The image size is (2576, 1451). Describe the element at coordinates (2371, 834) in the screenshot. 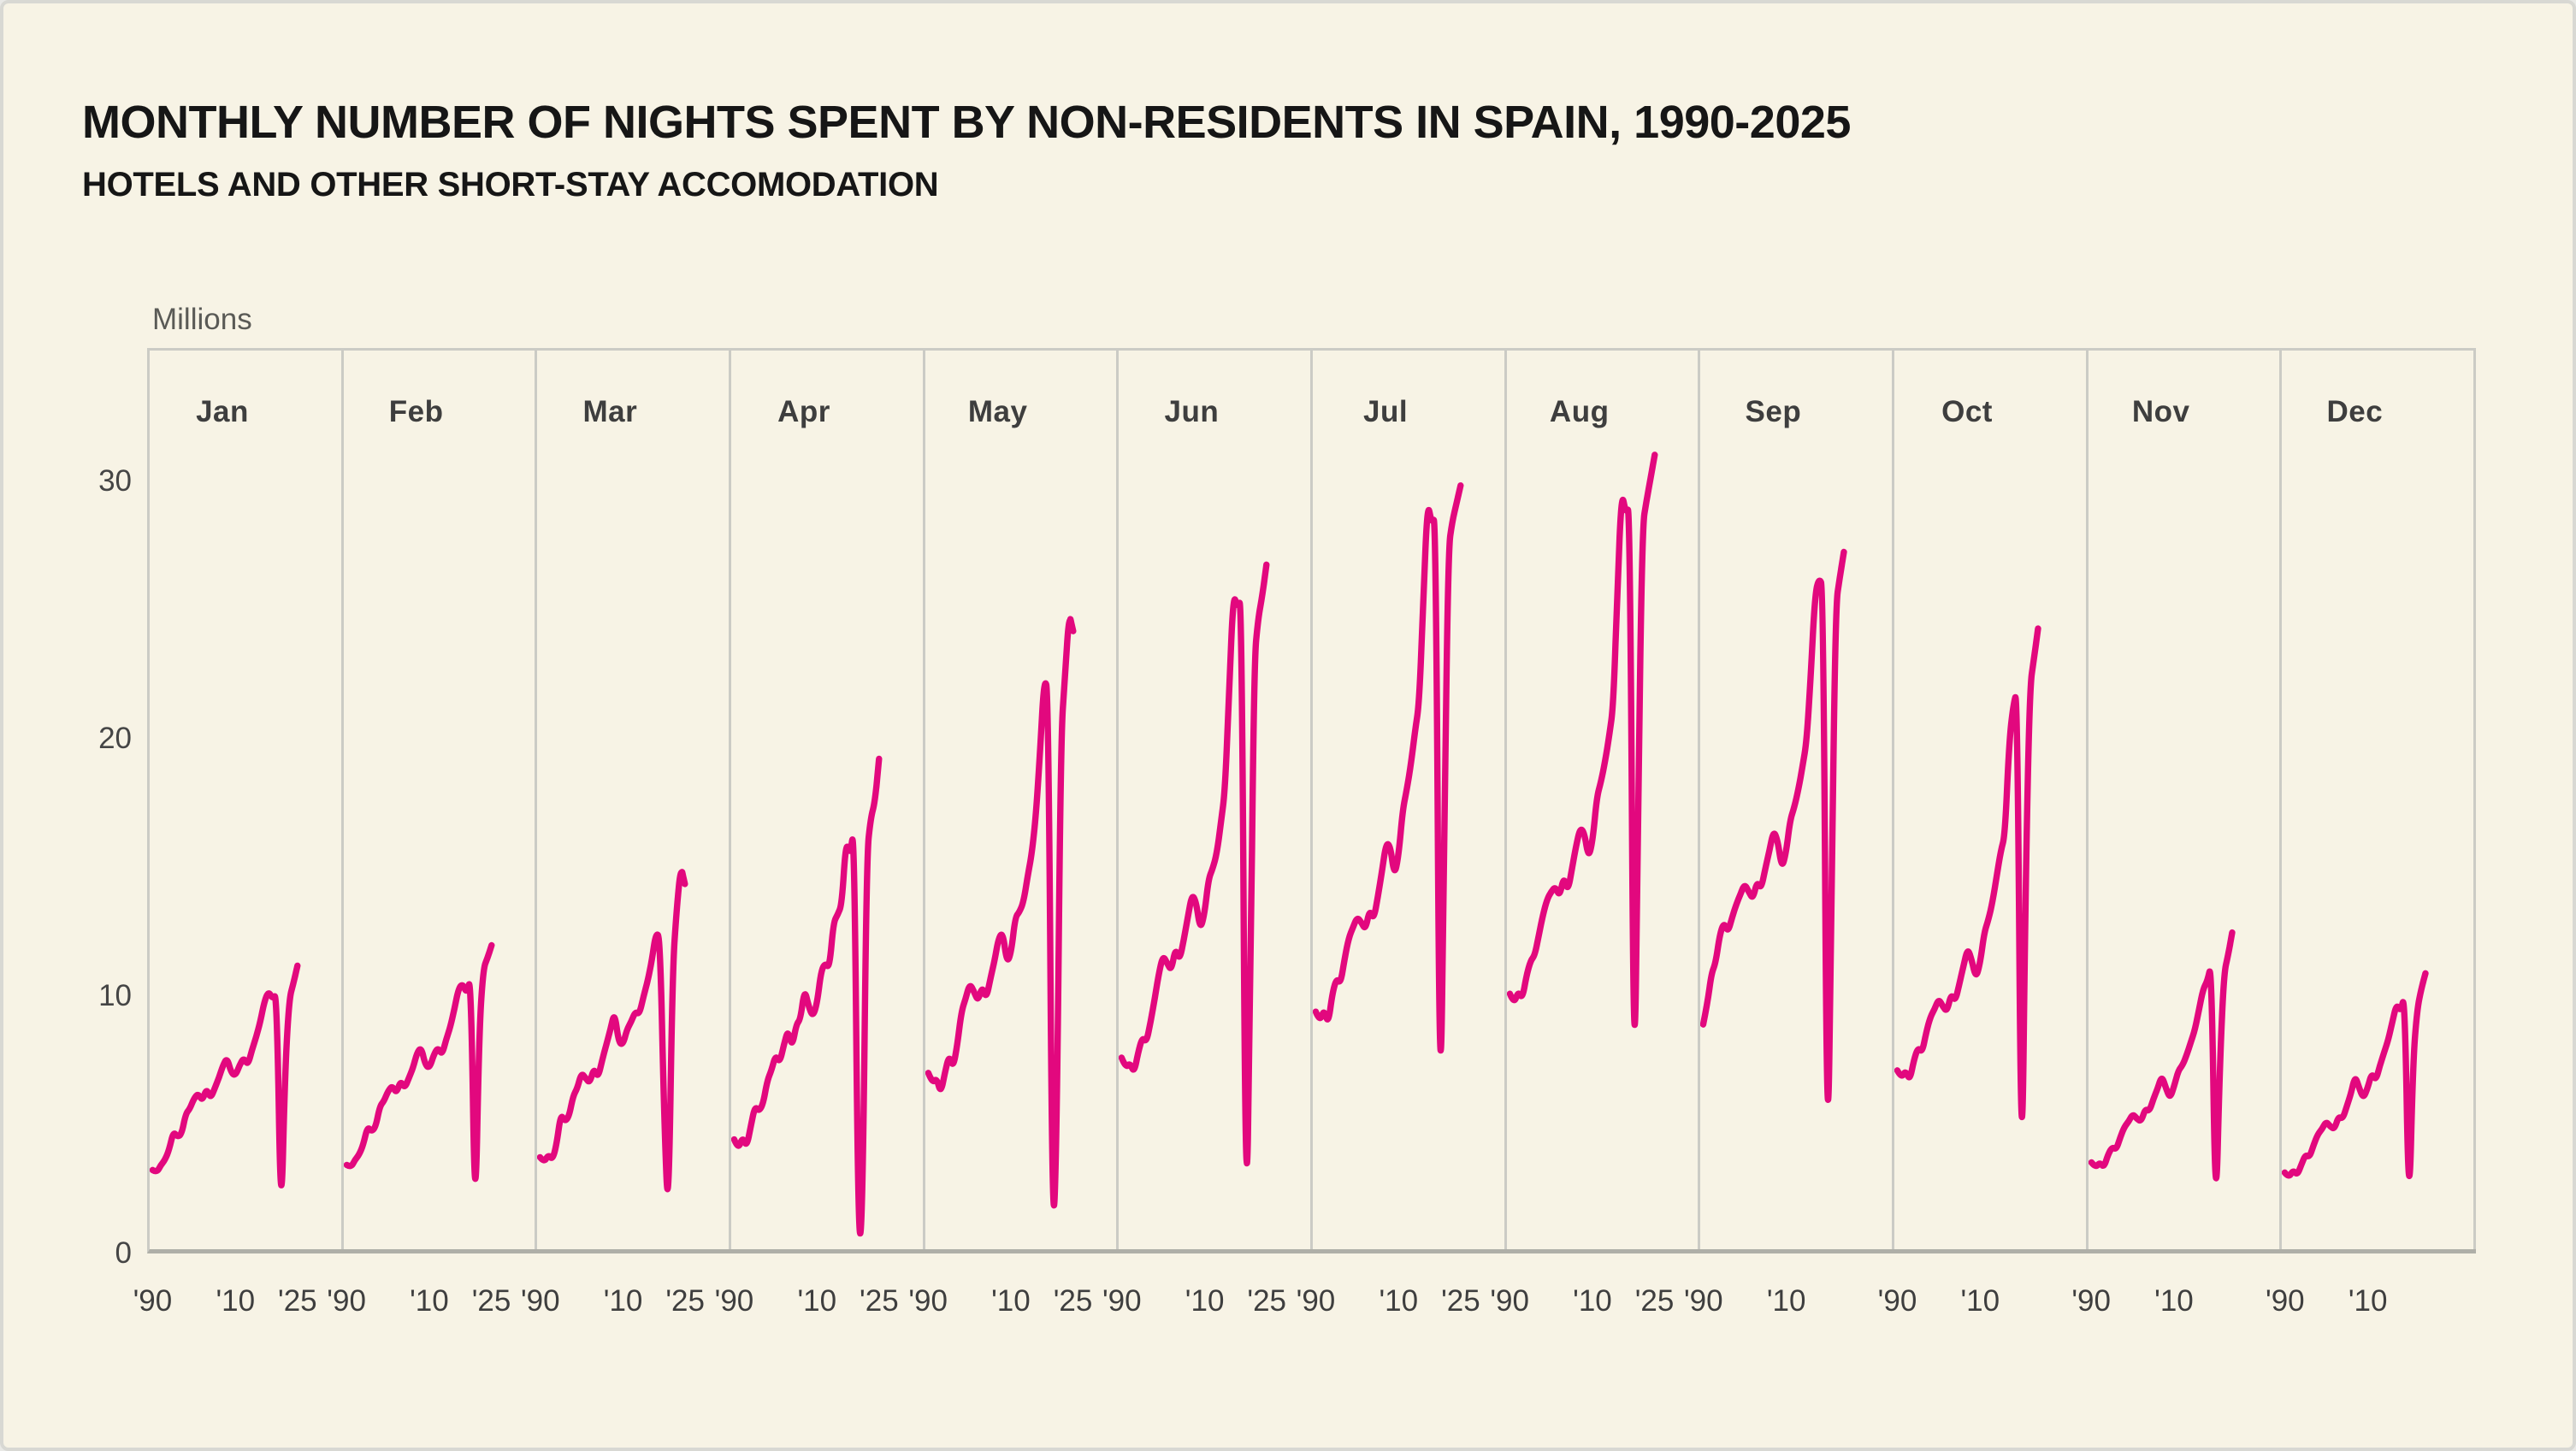

I see `panel-dec: Dec '90 '10` at that location.